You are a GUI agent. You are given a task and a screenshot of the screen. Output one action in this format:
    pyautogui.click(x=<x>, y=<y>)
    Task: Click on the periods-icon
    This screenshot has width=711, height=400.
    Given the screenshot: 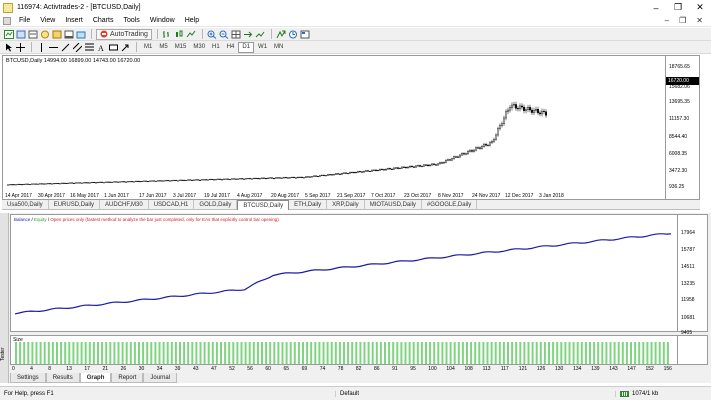 What is the action you would take?
    pyautogui.click(x=293, y=34)
    